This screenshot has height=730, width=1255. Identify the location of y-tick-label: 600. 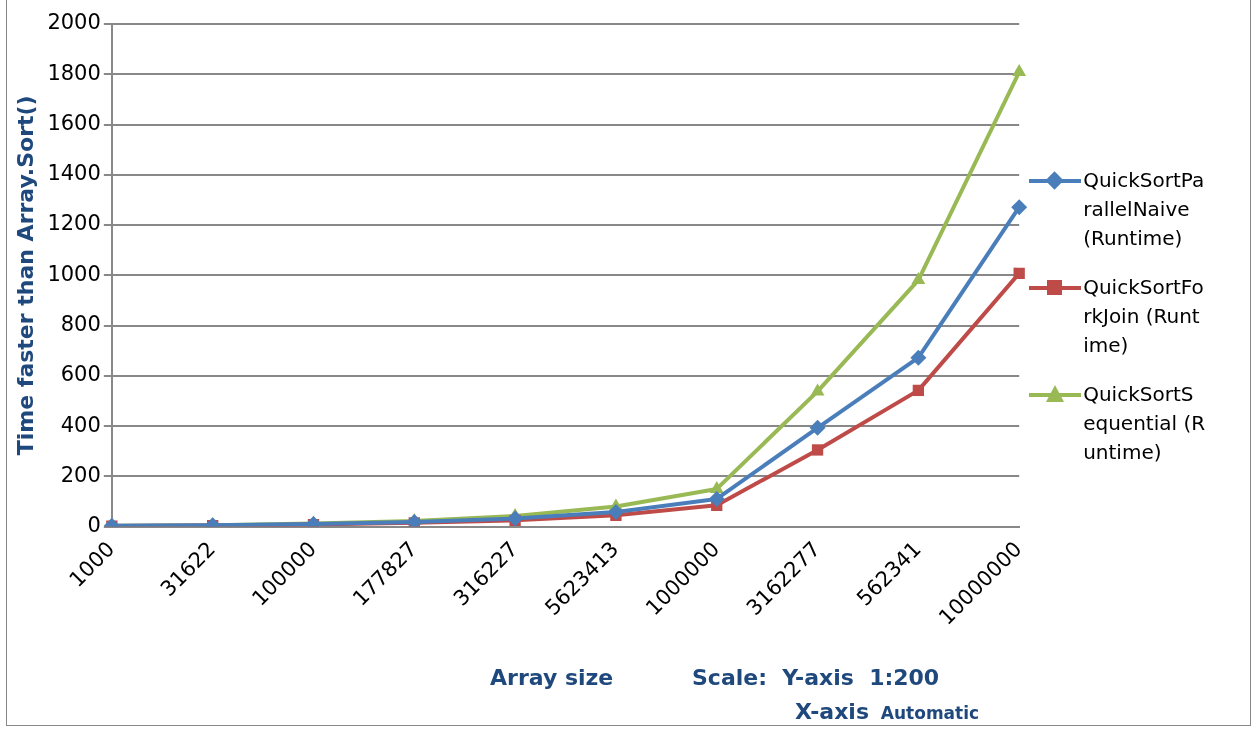
(80, 374).